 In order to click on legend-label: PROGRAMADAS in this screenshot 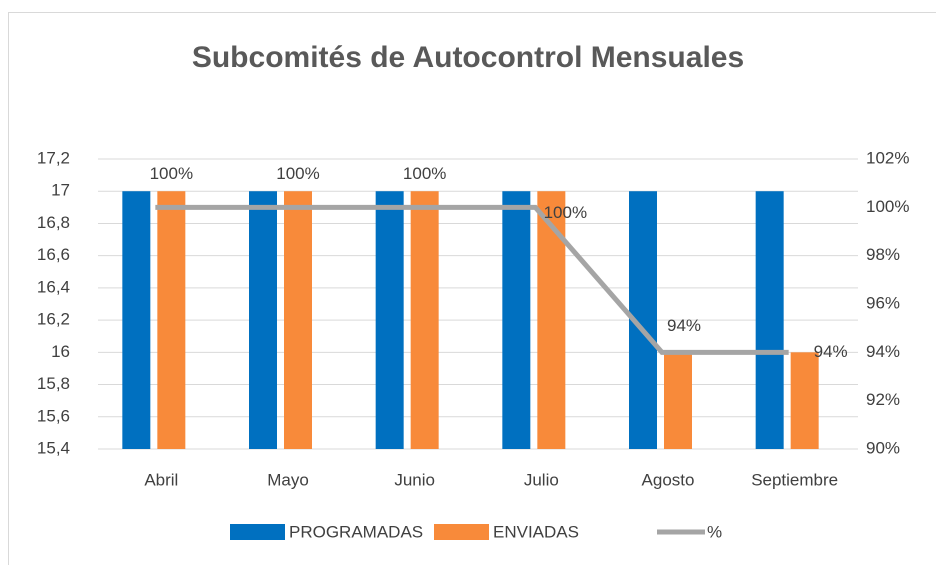, I will do `click(356, 531)`.